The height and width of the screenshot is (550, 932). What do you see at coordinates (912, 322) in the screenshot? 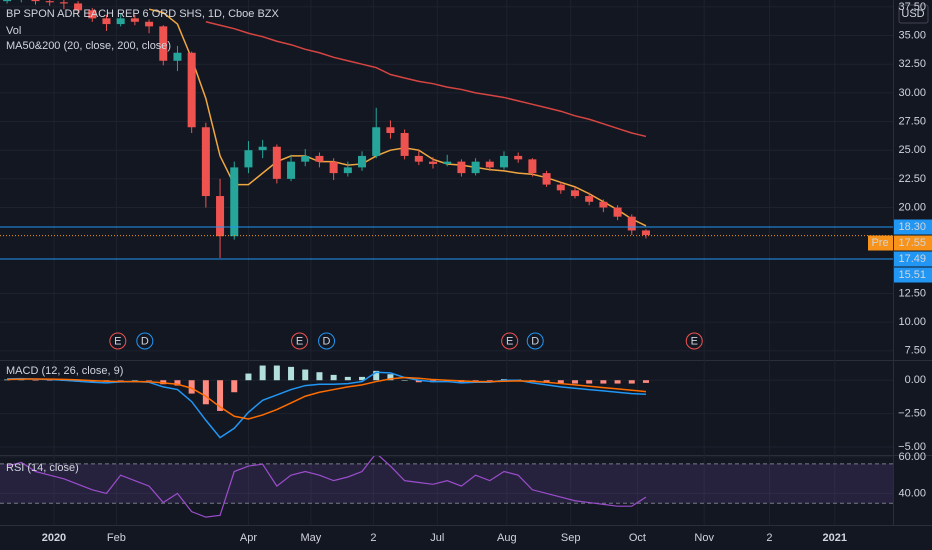
I see `y-tick-label: 10.00` at bounding box center [912, 322].